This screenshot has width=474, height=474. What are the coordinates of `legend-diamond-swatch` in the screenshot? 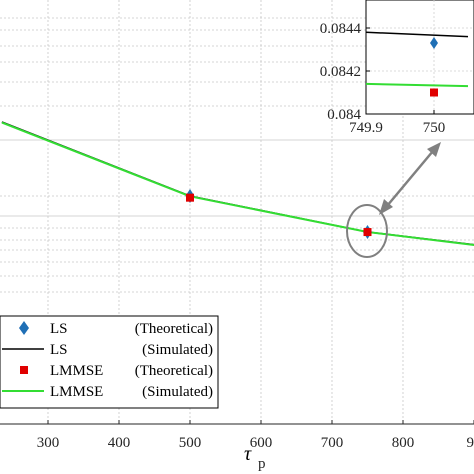 It's located at (24, 328).